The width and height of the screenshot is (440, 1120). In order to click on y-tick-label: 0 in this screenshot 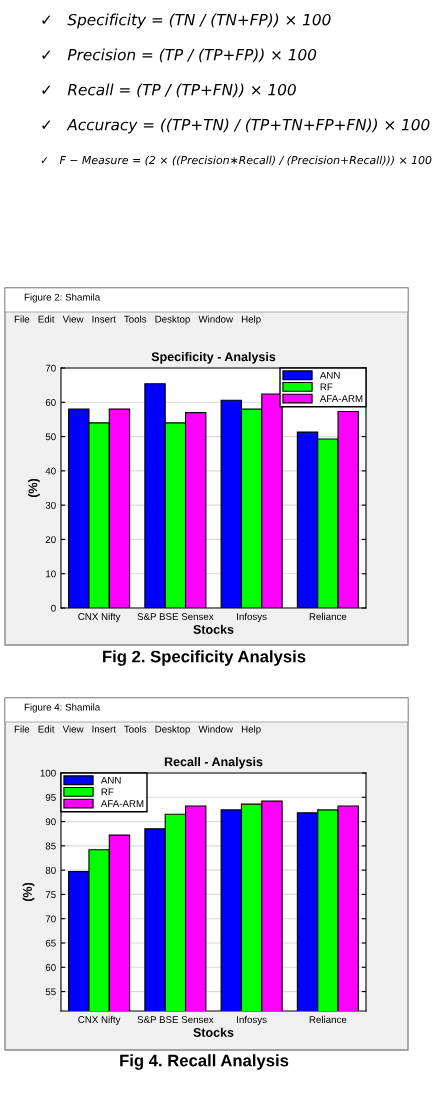, I will do `click(53, 608)`.